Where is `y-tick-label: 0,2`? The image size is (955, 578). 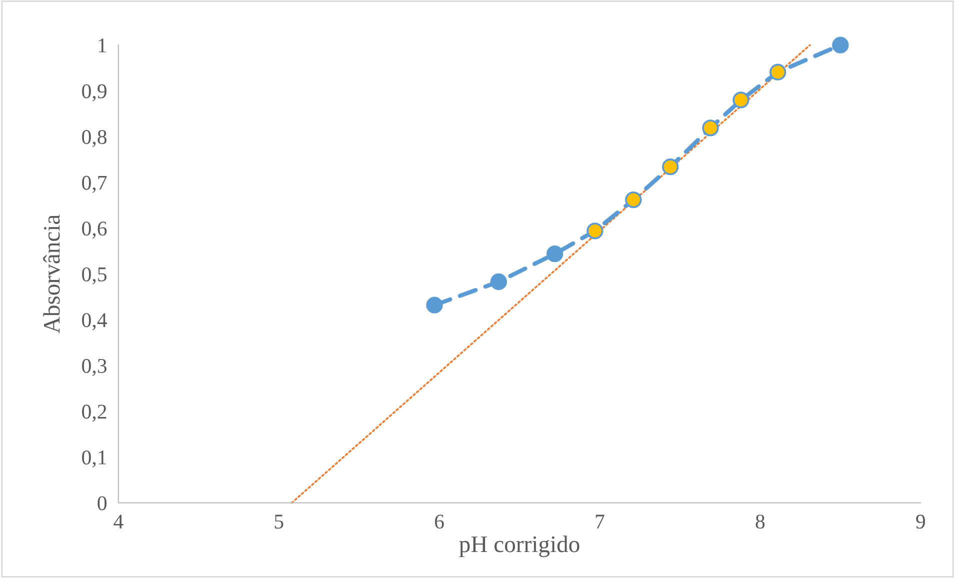
y-tick-label: 0,2 is located at coordinates (94, 413).